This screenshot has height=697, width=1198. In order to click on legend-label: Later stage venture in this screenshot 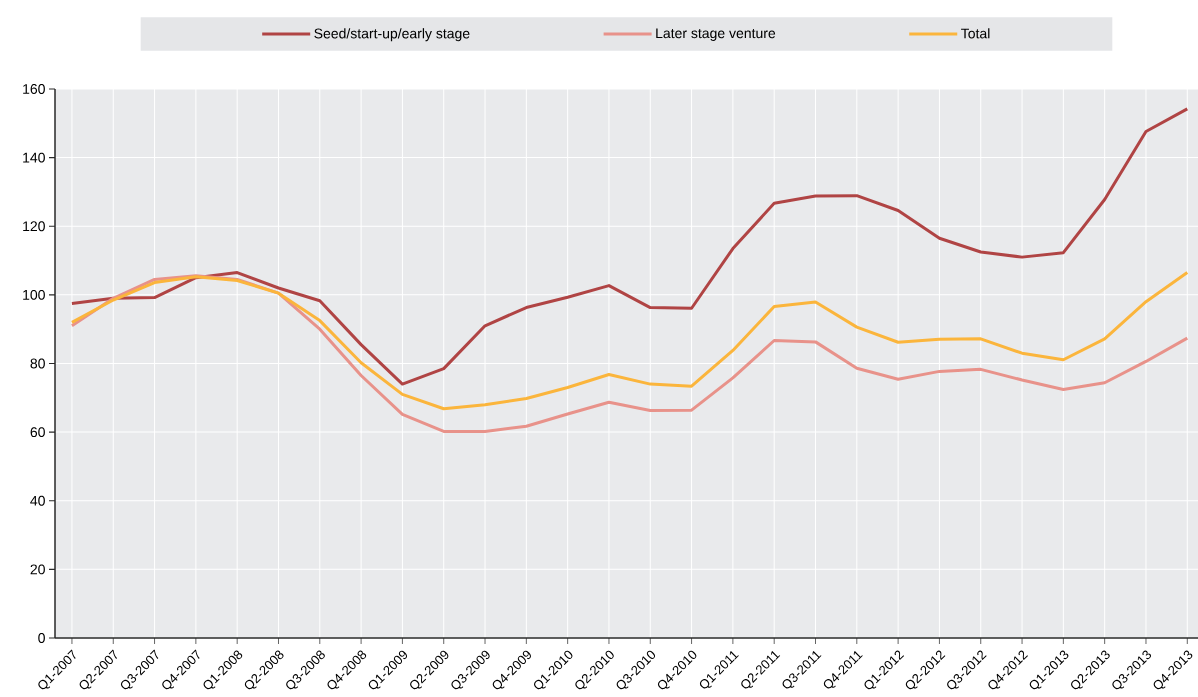, I will do `click(716, 34)`.